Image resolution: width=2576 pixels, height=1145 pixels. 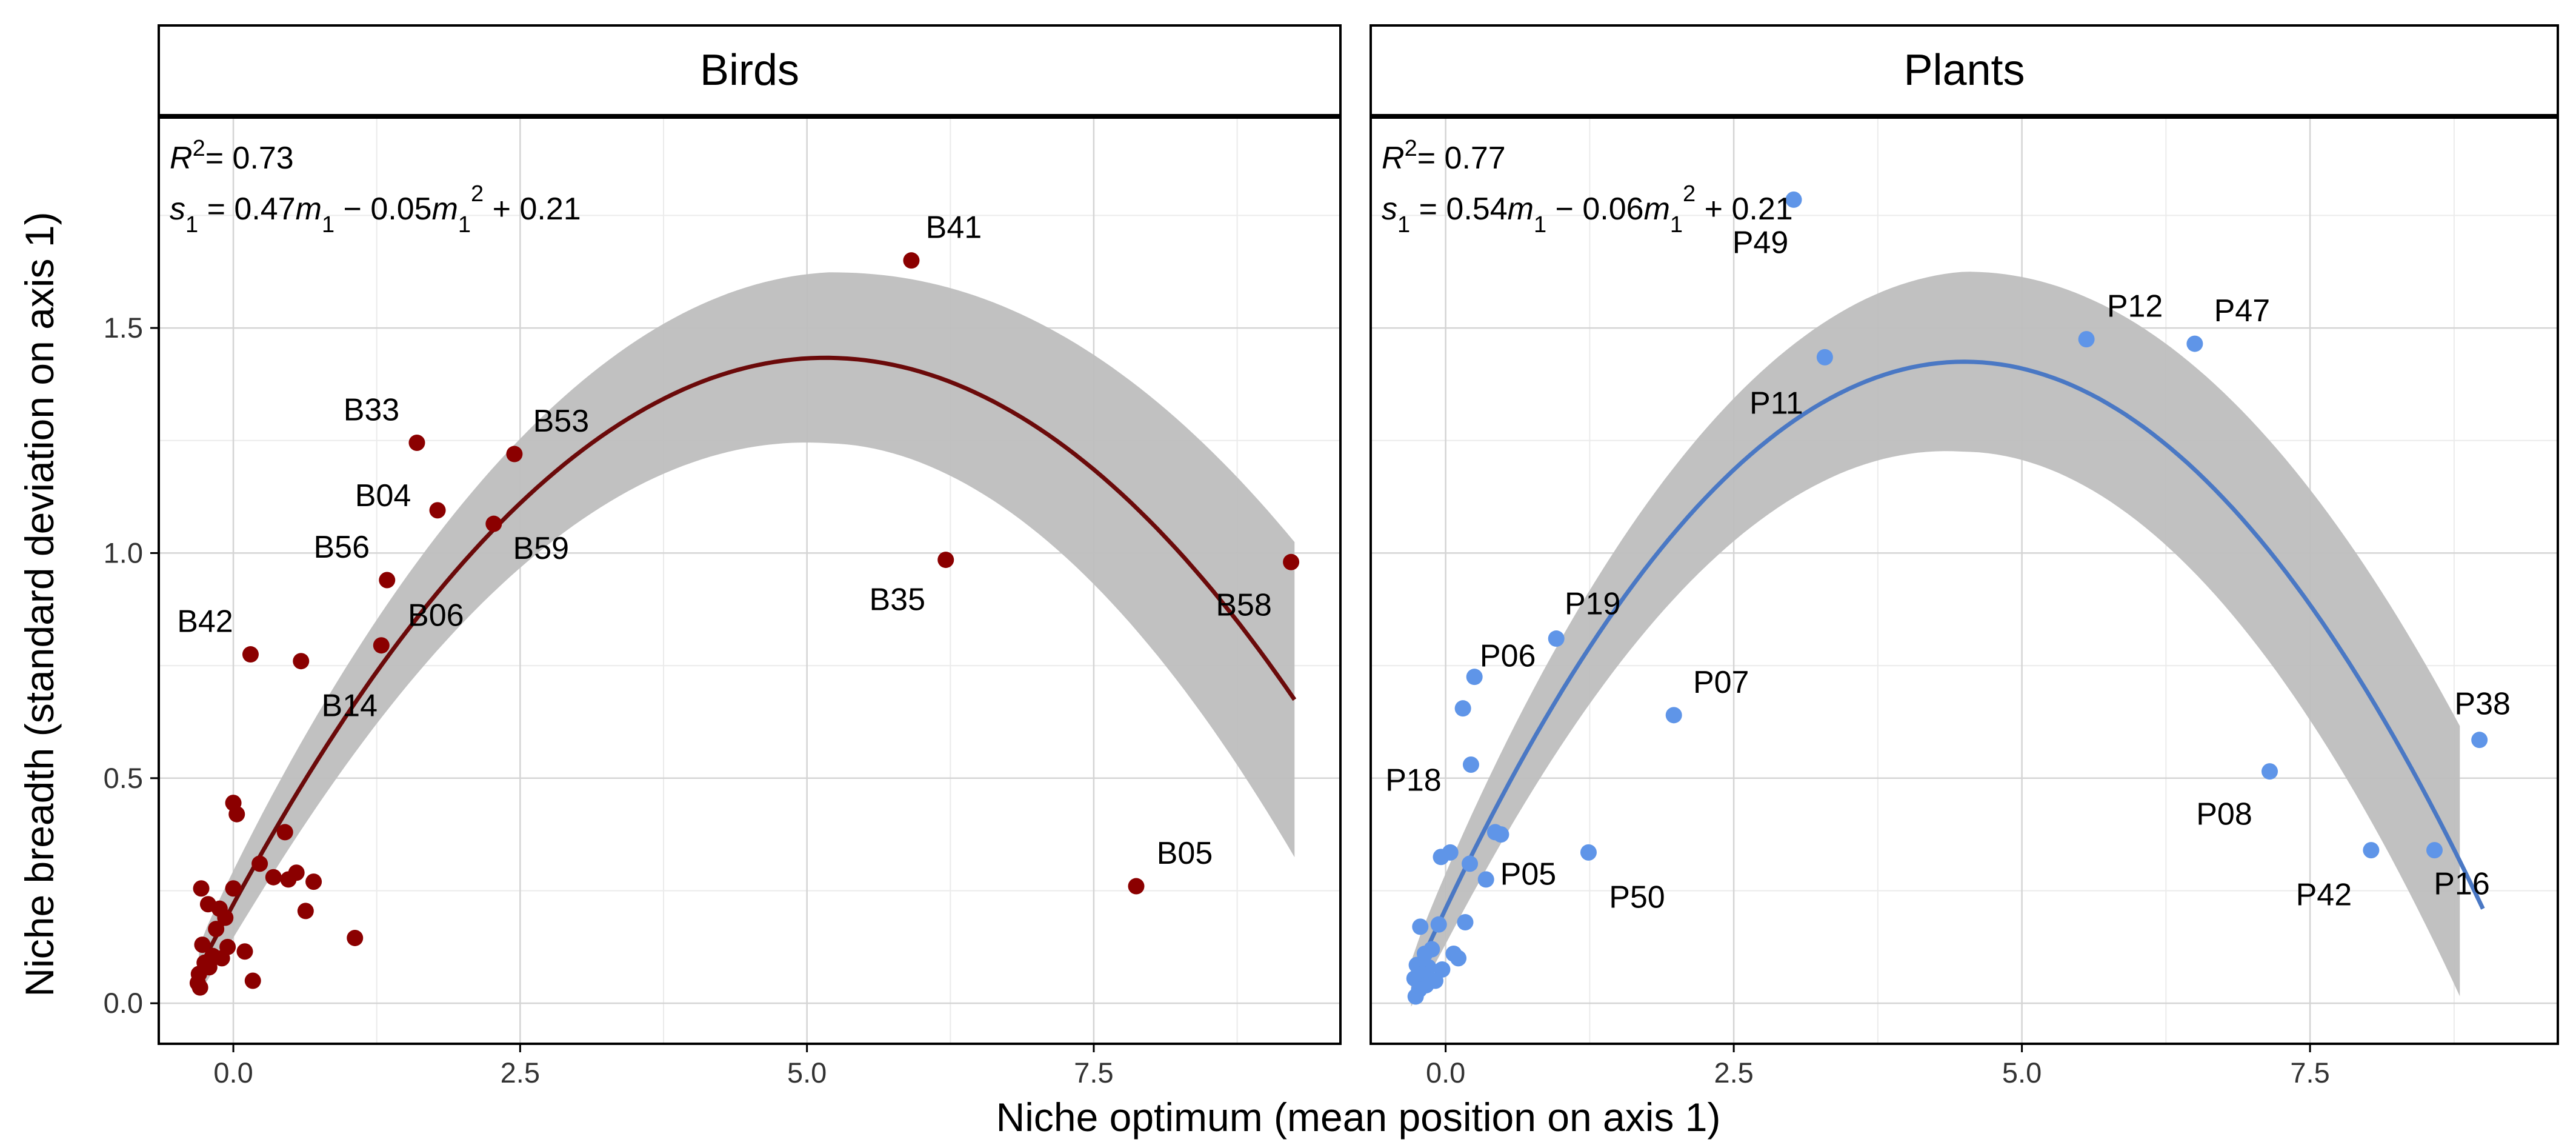 I want to click on point-label: B59, so click(x=541, y=548).